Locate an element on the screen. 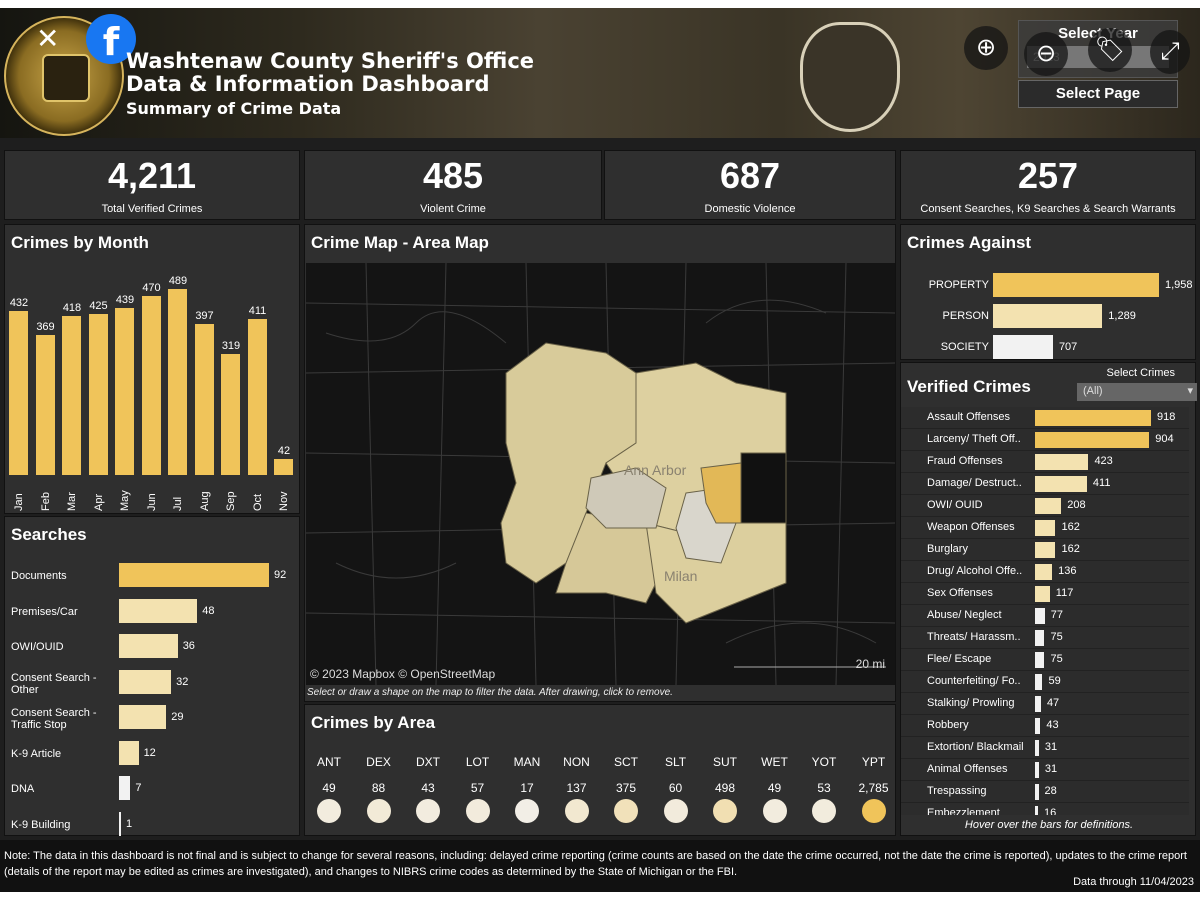  verified-crime-row: Animal Offenses 31 is located at coordinates (1045, 770).